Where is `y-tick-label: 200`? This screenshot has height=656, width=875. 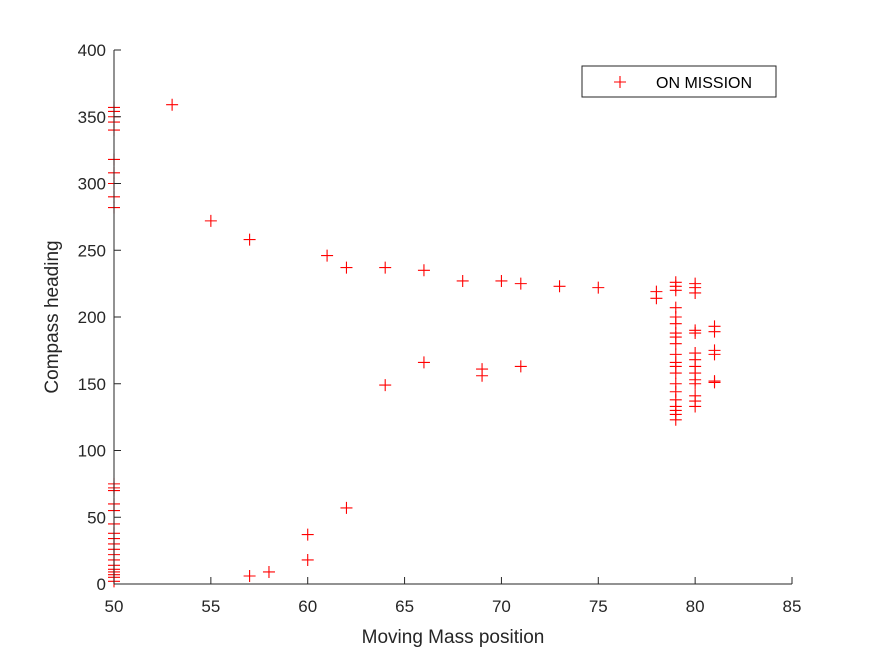 y-tick-label: 200 is located at coordinates (92, 317).